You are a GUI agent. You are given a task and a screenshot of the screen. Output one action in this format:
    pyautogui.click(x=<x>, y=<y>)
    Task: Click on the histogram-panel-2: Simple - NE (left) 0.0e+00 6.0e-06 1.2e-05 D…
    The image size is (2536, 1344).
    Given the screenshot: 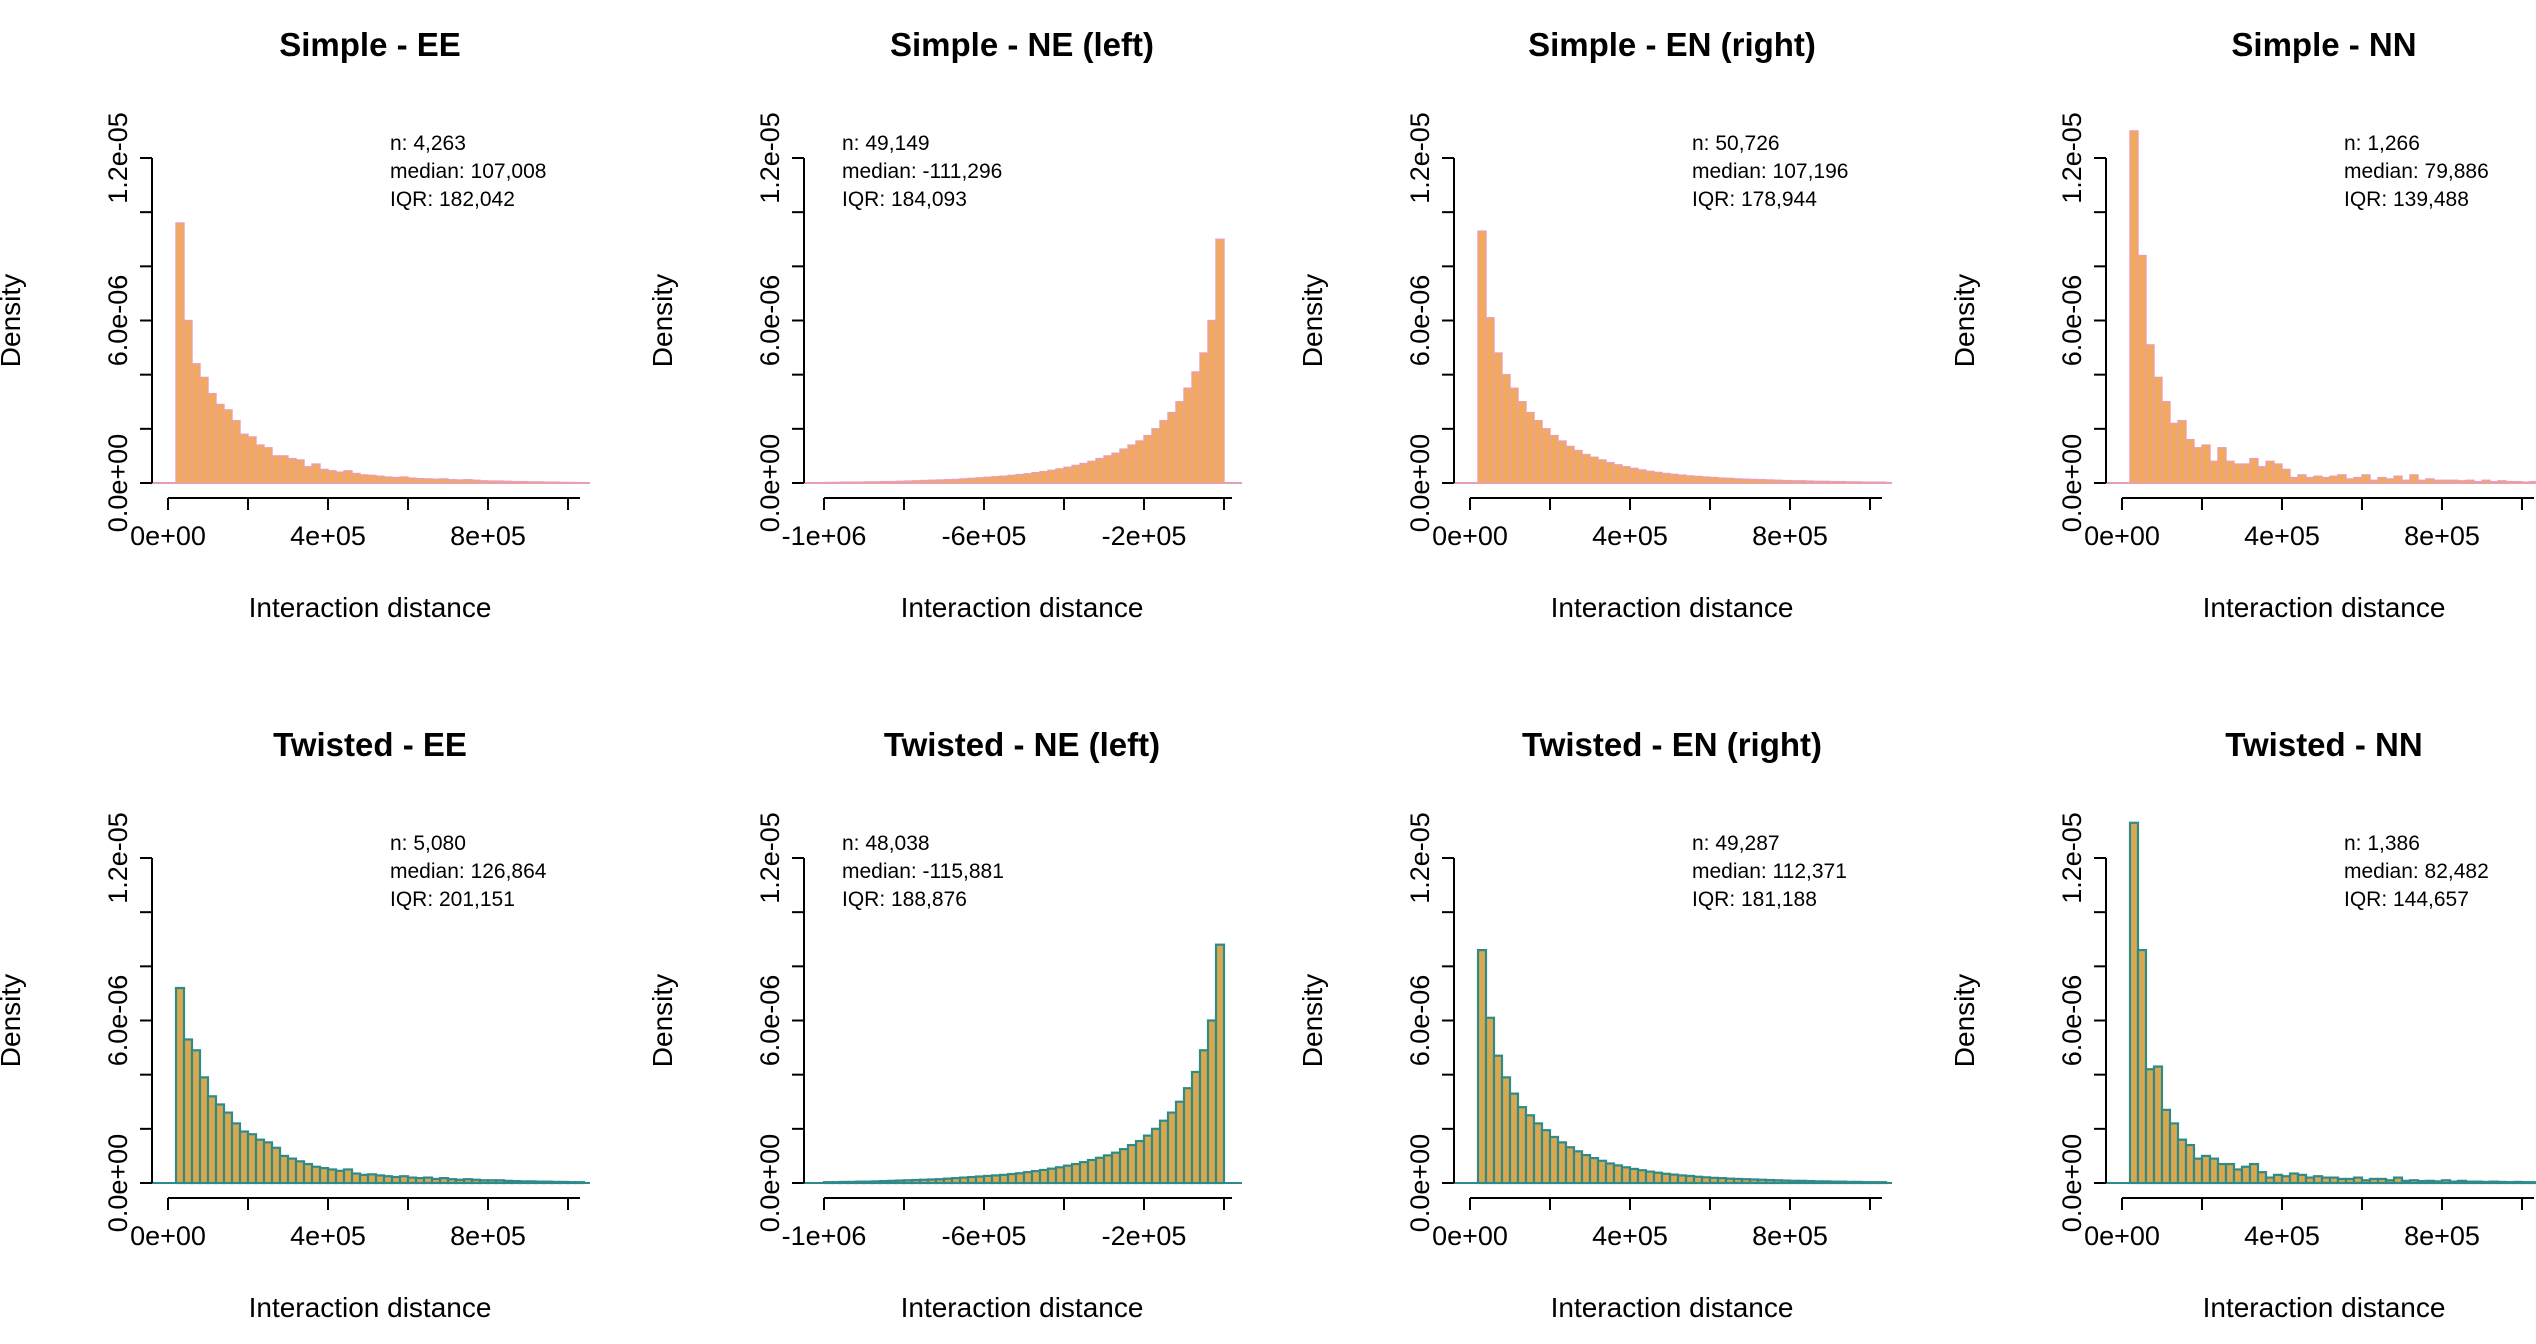 What is the action you would take?
    pyautogui.click(x=944, y=324)
    